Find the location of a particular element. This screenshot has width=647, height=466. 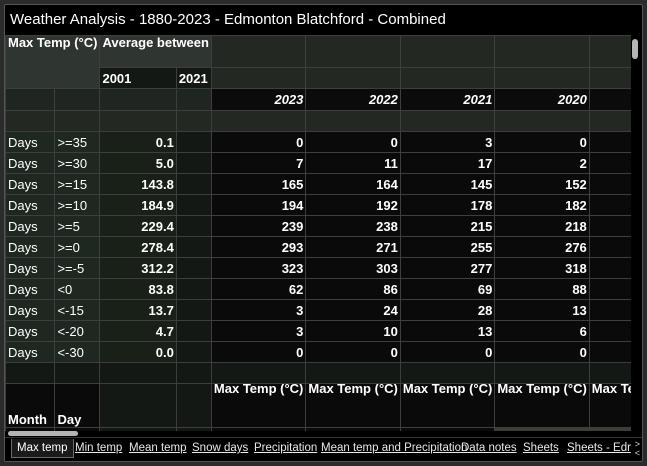

row-condition: <0 is located at coordinates (77, 289).